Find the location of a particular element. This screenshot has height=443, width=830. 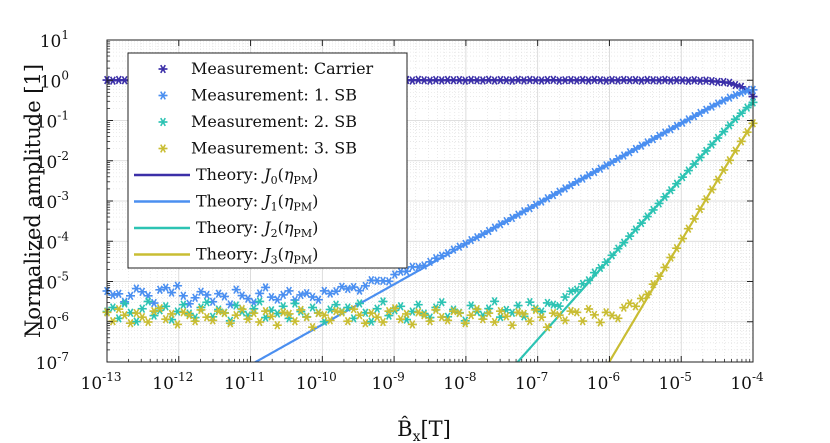

y-tick-label: 10⁻³ is located at coordinates (52, 201).